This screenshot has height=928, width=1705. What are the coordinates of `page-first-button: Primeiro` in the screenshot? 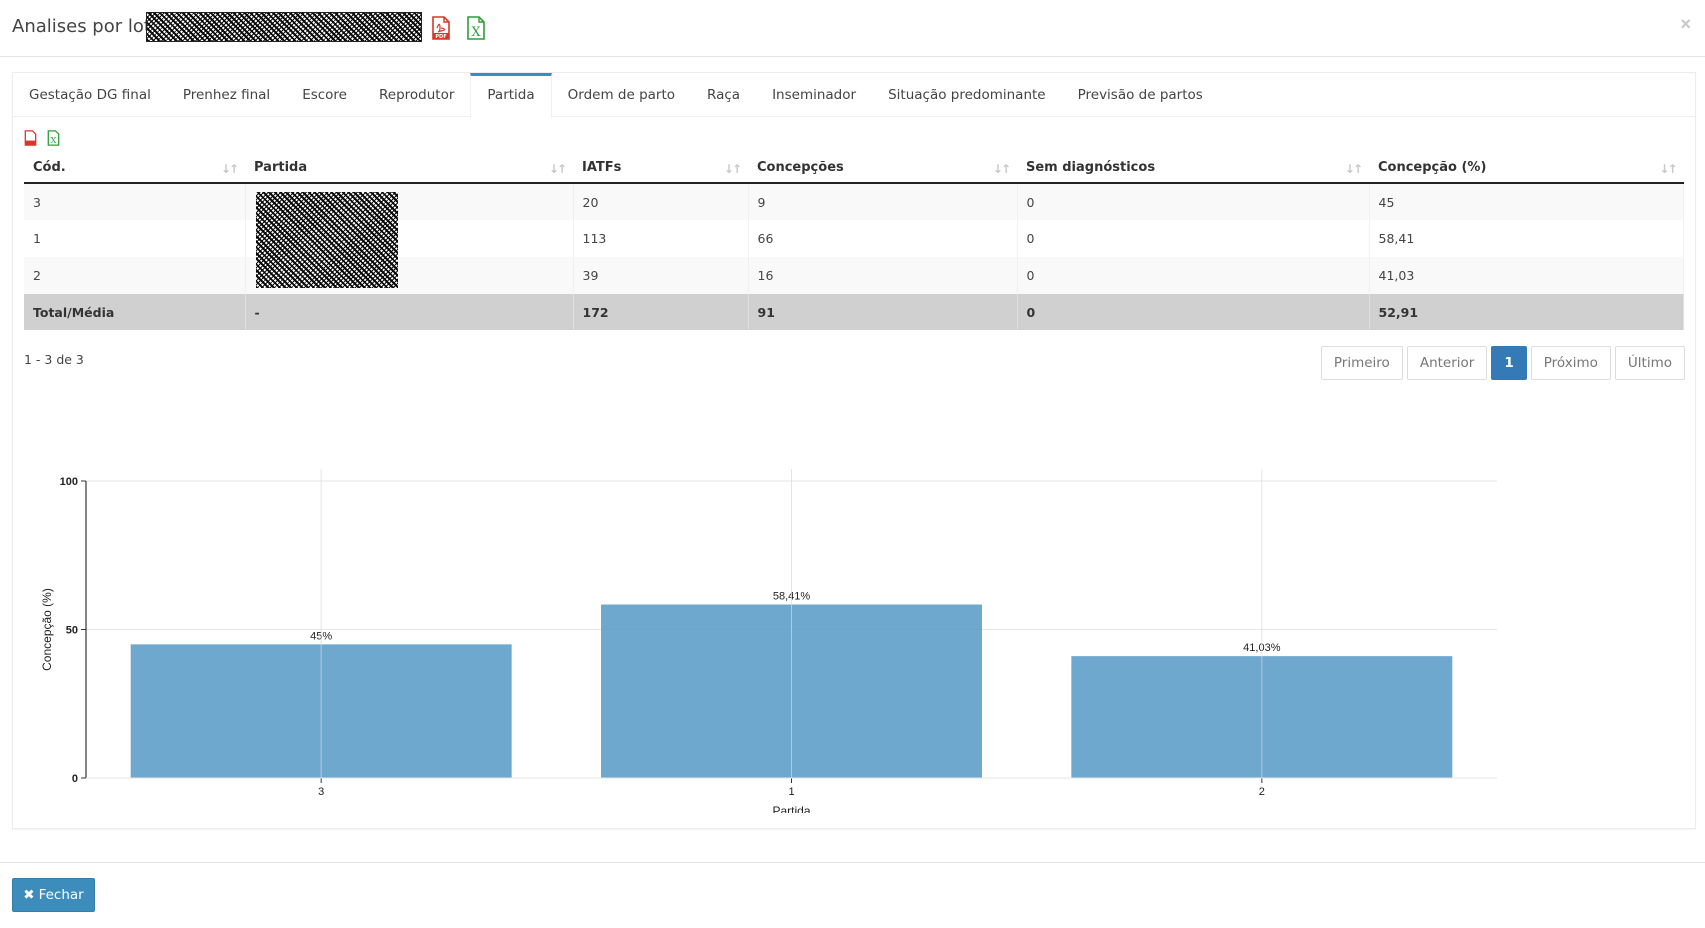 It's located at (1361, 363).